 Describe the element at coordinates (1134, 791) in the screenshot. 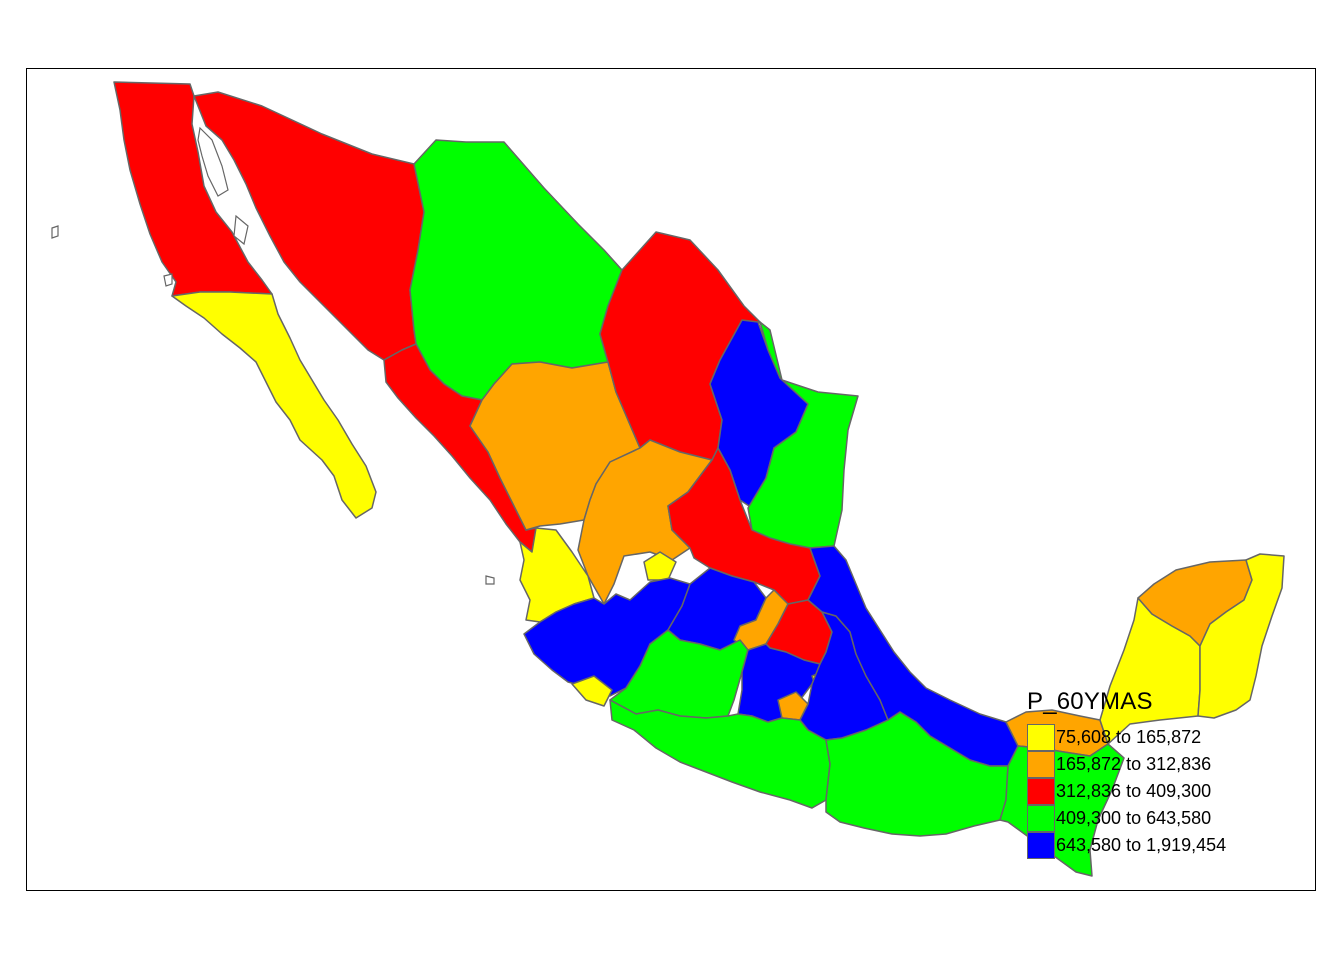

I see `legend-label: 312,836 to 409,300` at that location.